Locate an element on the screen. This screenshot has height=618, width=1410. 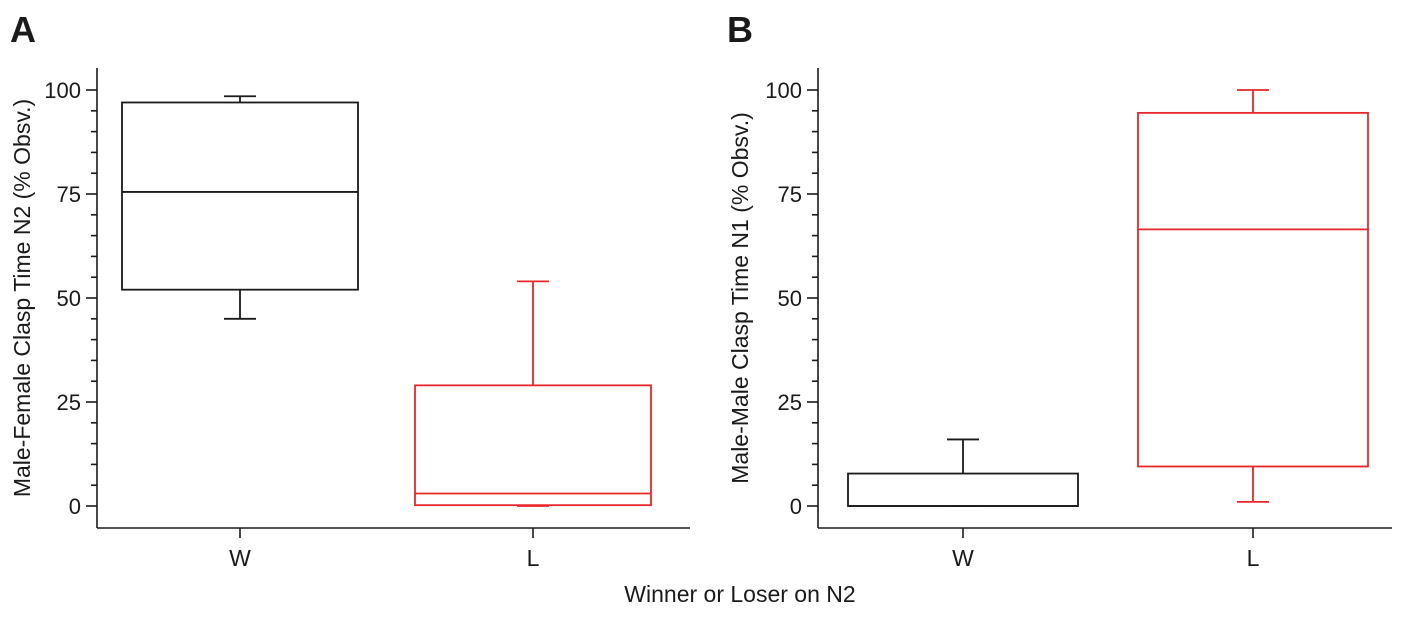
shared-x-axis-label: Winner or Loser on N2 is located at coordinates (739, 594).